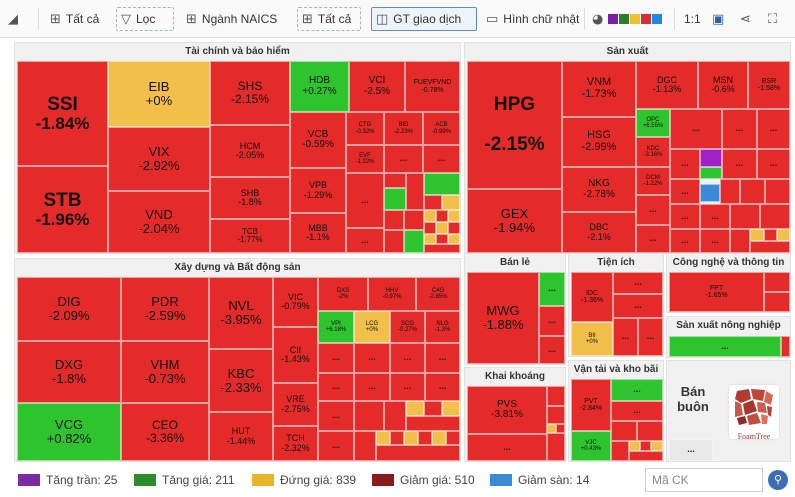  Describe the element at coordinates (241, 380) in the screenshot. I see `stock-tile-kbc: KBC -2.33%` at that location.